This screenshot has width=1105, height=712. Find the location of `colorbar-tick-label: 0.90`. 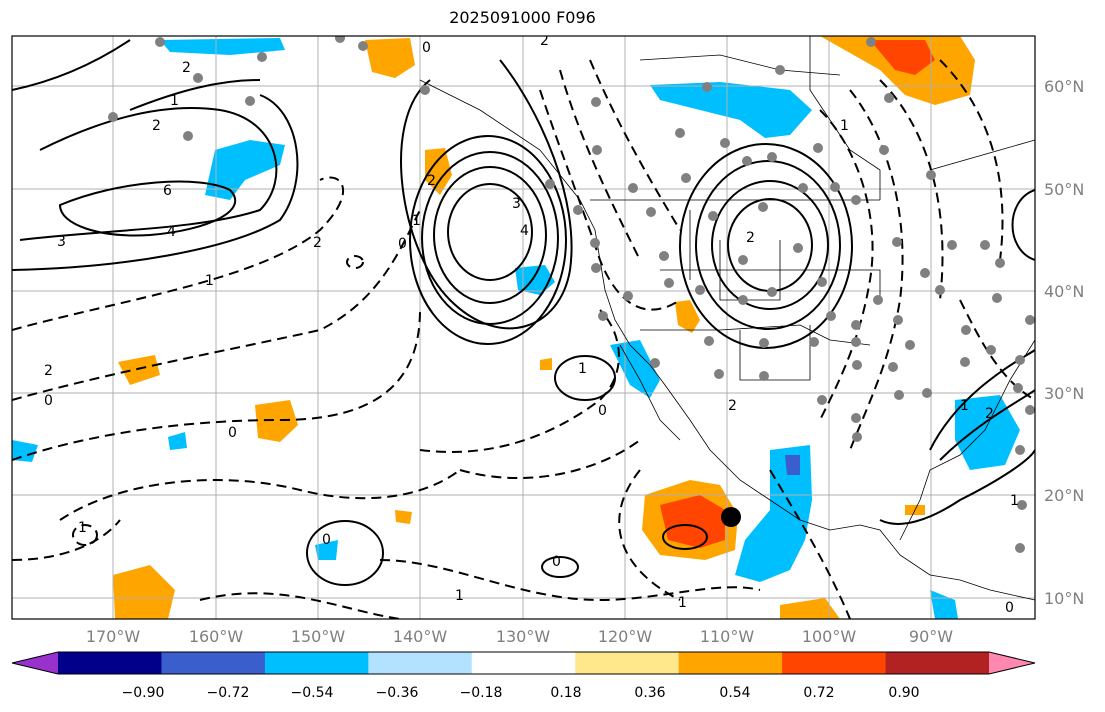

colorbar-tick-label: 0.90 is located at coordinates (903, 693).